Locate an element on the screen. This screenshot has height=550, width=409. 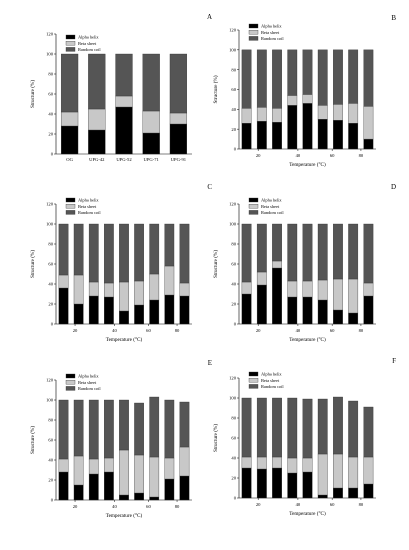
y-tick-label: 40 is located at coordinates (233, 109).